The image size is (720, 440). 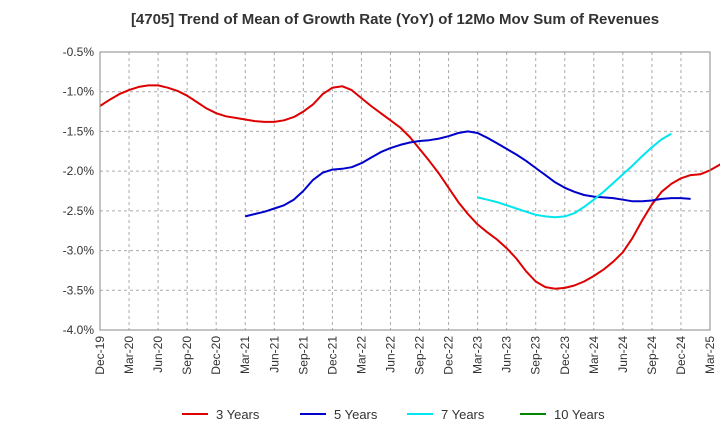 I want to click on y-tick-label: -1.0%, so click(x=79, y=92).